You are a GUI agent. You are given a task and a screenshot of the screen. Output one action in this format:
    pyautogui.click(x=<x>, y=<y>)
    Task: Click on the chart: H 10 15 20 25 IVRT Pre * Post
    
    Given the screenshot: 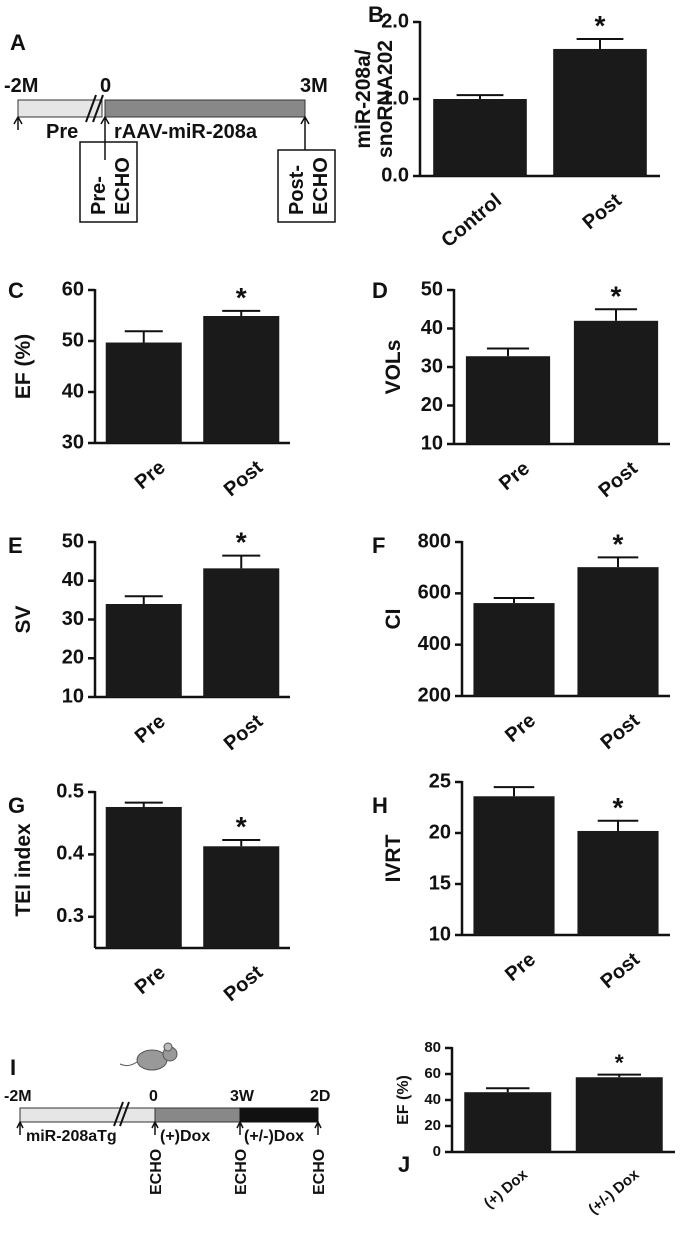 What is the action you would take?
    pyautogui.click(x=521, y=881)
    